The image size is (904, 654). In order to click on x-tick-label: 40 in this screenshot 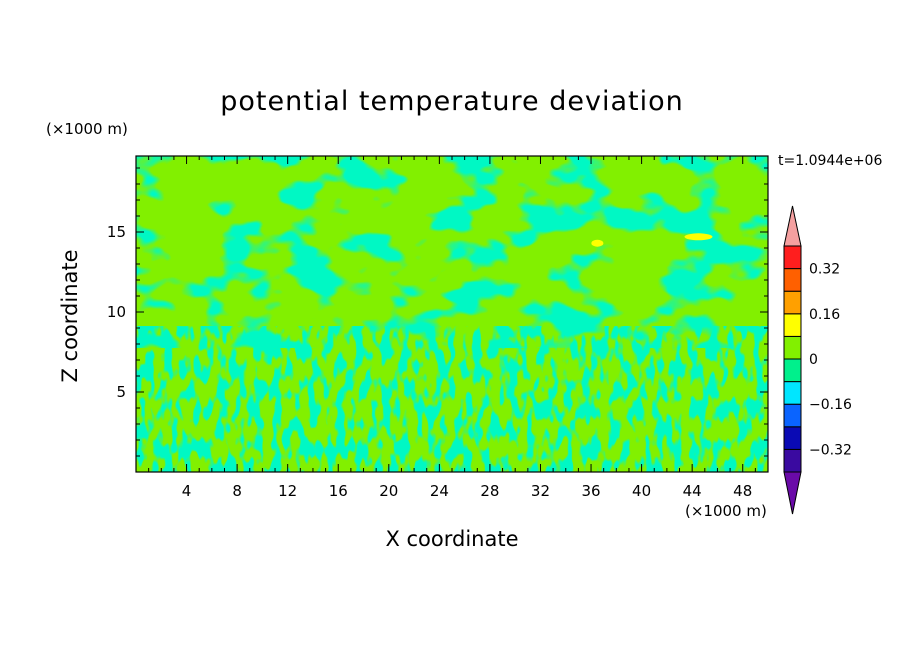, I will do `click(641, 491)`.